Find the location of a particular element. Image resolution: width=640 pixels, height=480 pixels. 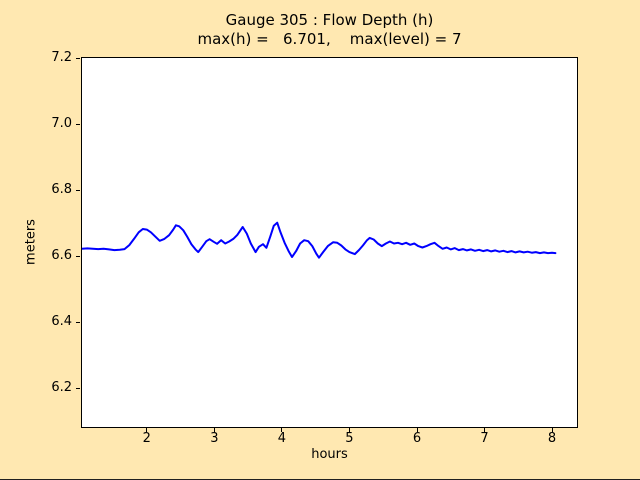

y-tick-label: 7.2 is located at coordinates (61, 57).